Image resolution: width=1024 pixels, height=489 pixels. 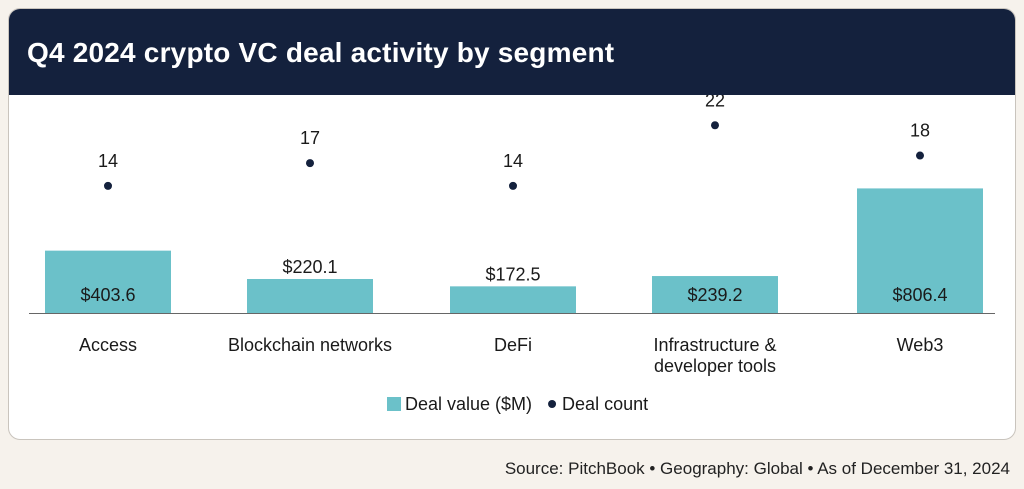 I want to click on legend-swatch-deal-count, so click(x=552, y=404).